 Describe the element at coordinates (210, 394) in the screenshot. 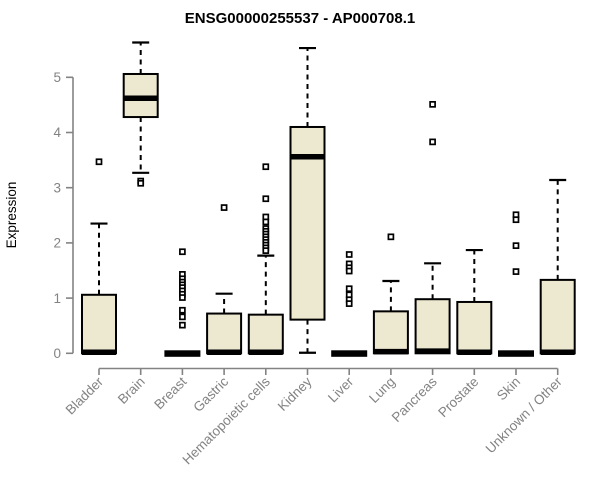

I see `x-tick-label: Gastric` at that location.